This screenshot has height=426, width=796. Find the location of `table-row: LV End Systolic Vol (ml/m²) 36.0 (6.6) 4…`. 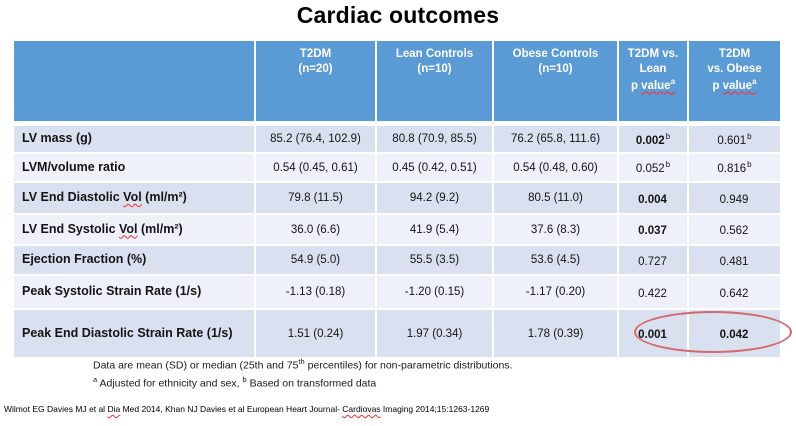

table-row: LV End Systolic Vol (ml/m²) 36.0 (6.6) 4… is located at coordinates (397, 229).